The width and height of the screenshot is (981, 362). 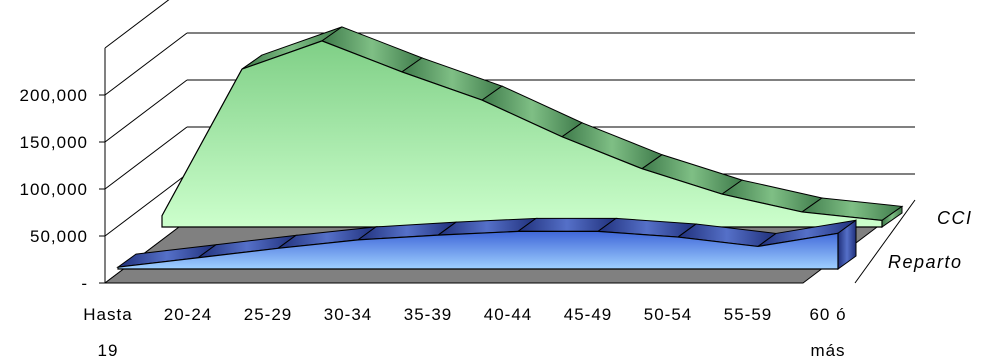 What do you see at coordinates (827, 350) in the screenshot?
I see `x-tick-label: más` at bounding box center [827, 350].